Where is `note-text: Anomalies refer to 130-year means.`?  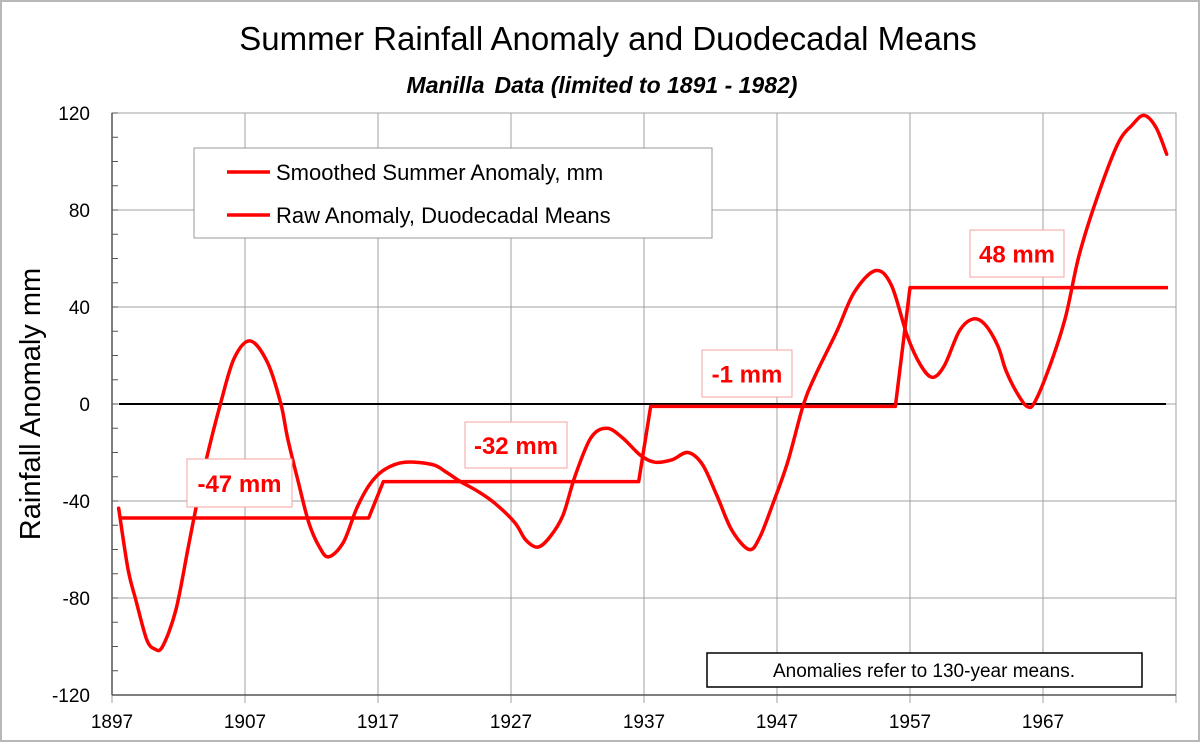
note-text: Anomalies refer to 130-year means. is located at coordinates (924, 671).